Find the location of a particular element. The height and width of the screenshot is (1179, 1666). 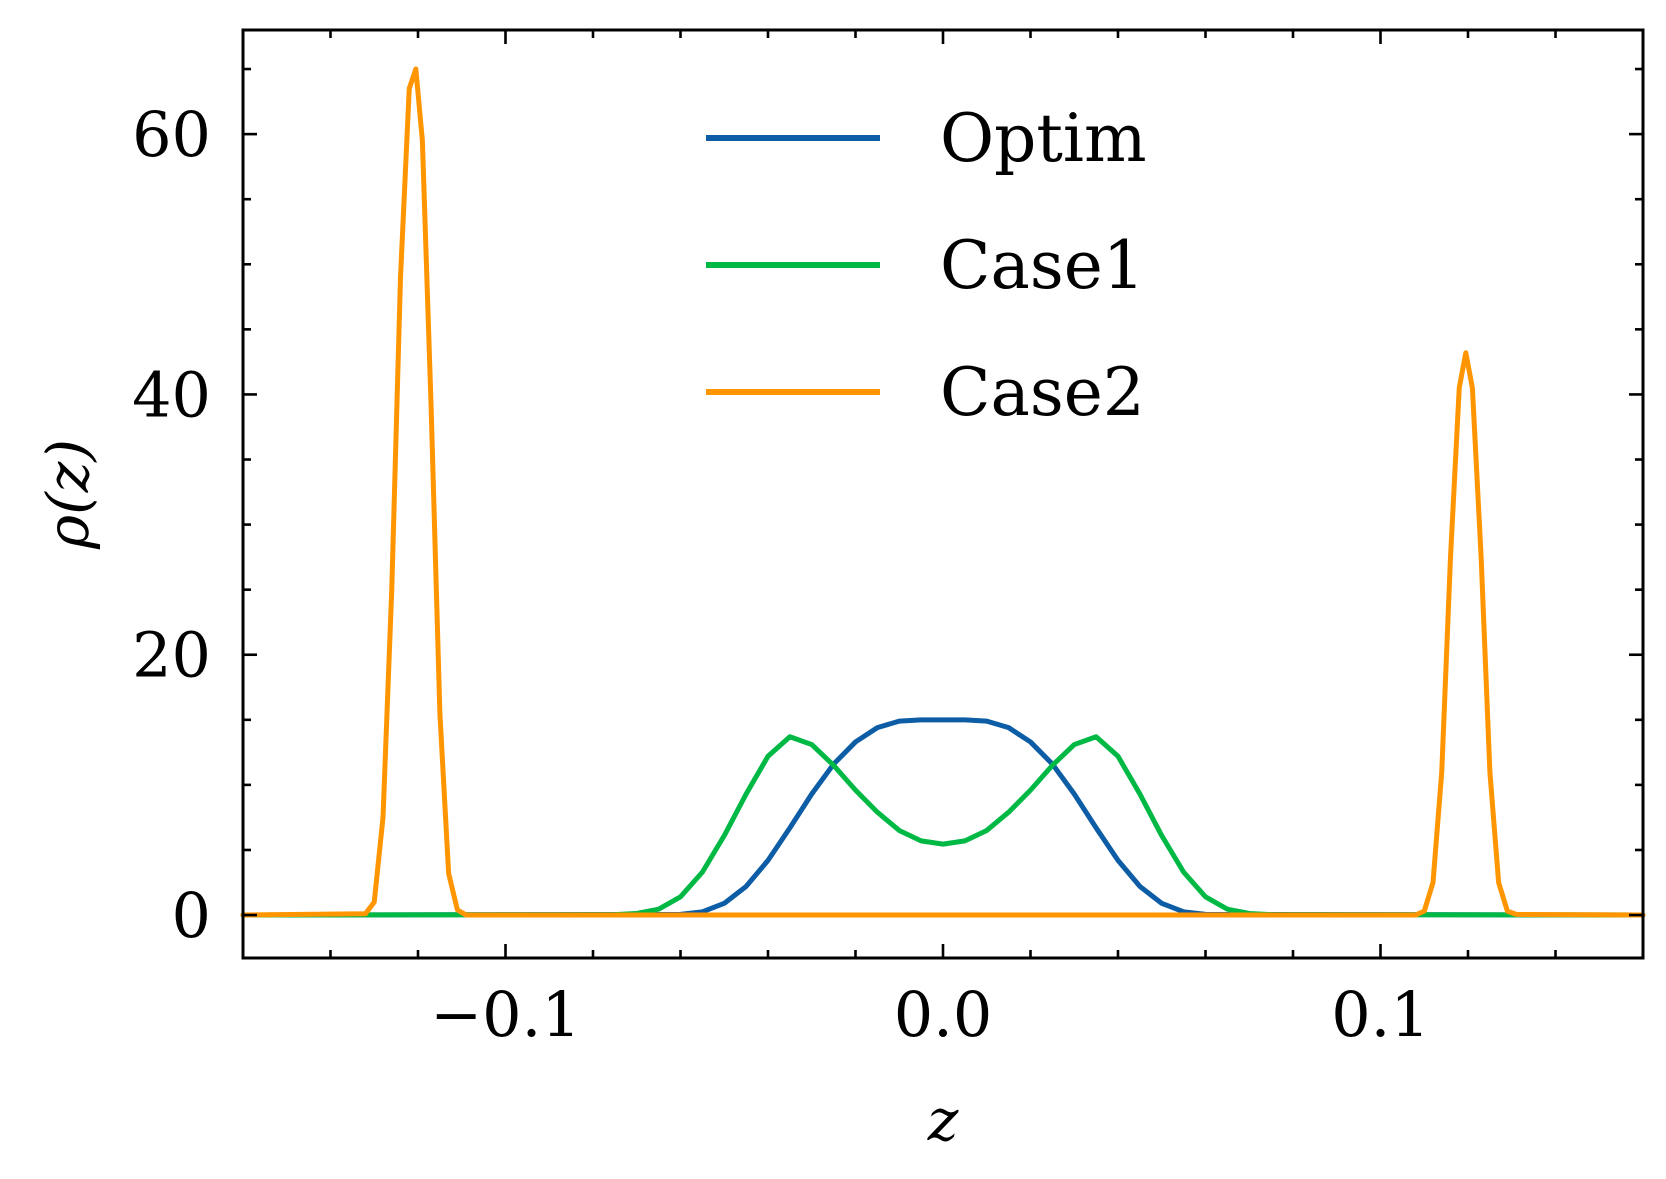

x-tick-label: −0.1 is located at coordinates (505, 1014).